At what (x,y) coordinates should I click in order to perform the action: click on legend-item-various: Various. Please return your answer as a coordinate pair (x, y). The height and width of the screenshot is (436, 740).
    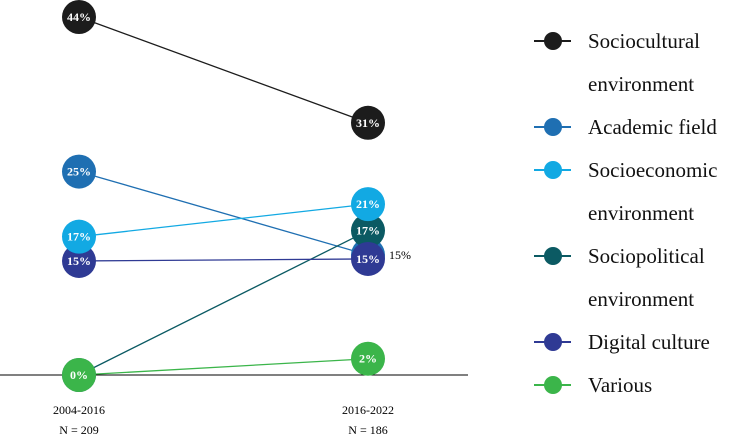
    Looking at the image, I should click on (593, 385).